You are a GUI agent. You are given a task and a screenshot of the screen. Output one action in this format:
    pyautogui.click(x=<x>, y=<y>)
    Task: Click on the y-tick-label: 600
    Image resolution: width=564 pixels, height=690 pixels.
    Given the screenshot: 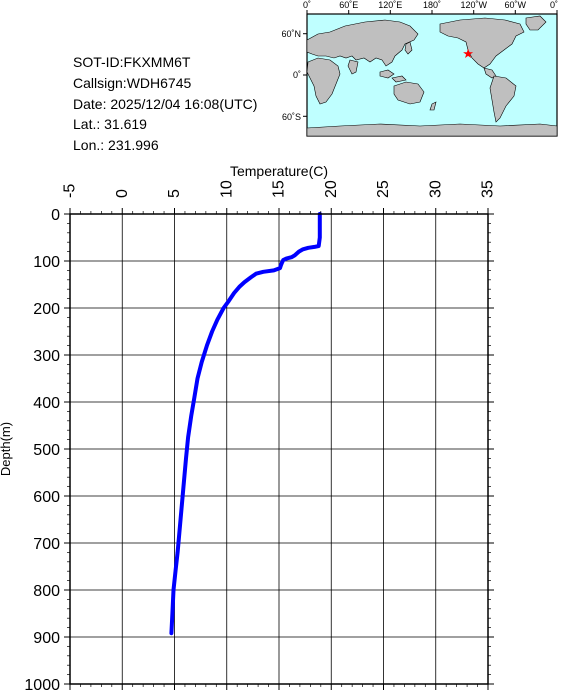 What is the action you would take?
    pyautogui.click(x=46, y=497)
    